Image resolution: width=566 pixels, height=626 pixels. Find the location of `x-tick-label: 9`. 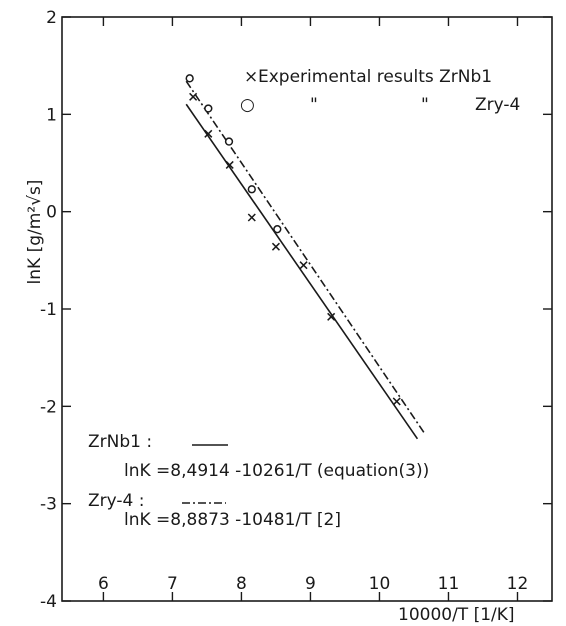

x-tick-label: 9 is located at coordinates (310, 584).